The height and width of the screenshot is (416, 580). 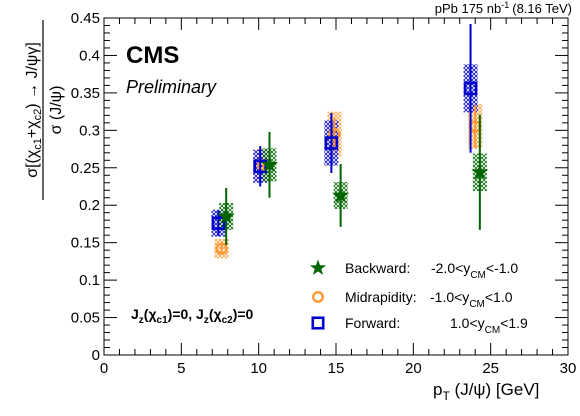 I want to click on legend-entry: Midrapidity:, so click(x=381, y=297).